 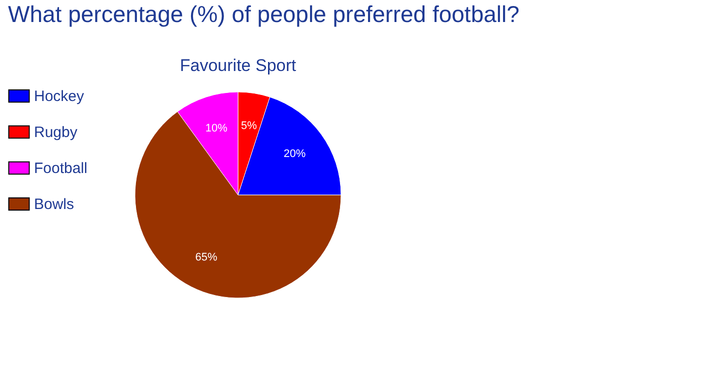 What do you see at coordinates (206, 257) in the screenshot?
I see `data-label: 65%` at bounding box center [206, 257].